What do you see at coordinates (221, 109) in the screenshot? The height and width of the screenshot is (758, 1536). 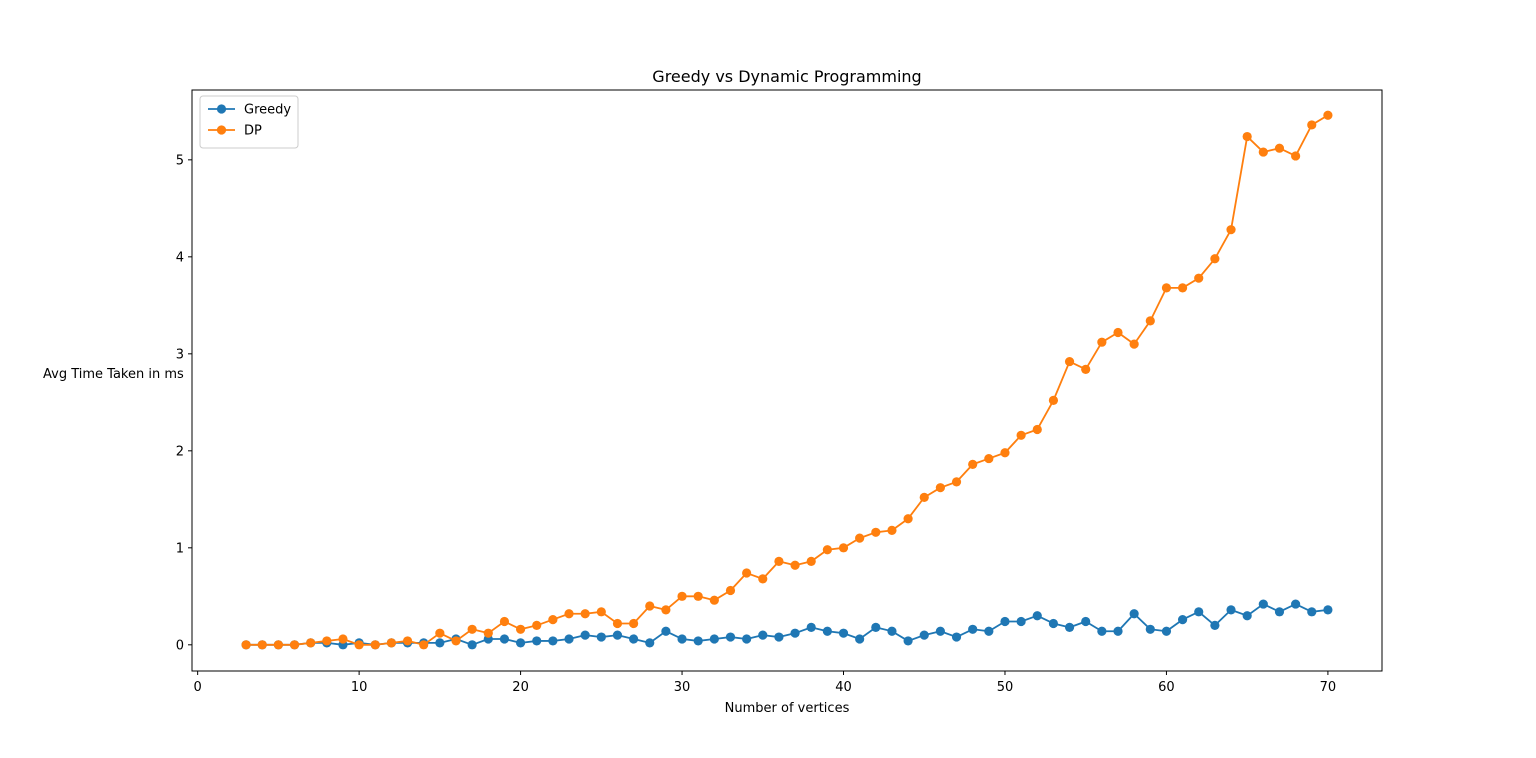 I see `legend-marker-greedy` at bounding box center [221, 109].